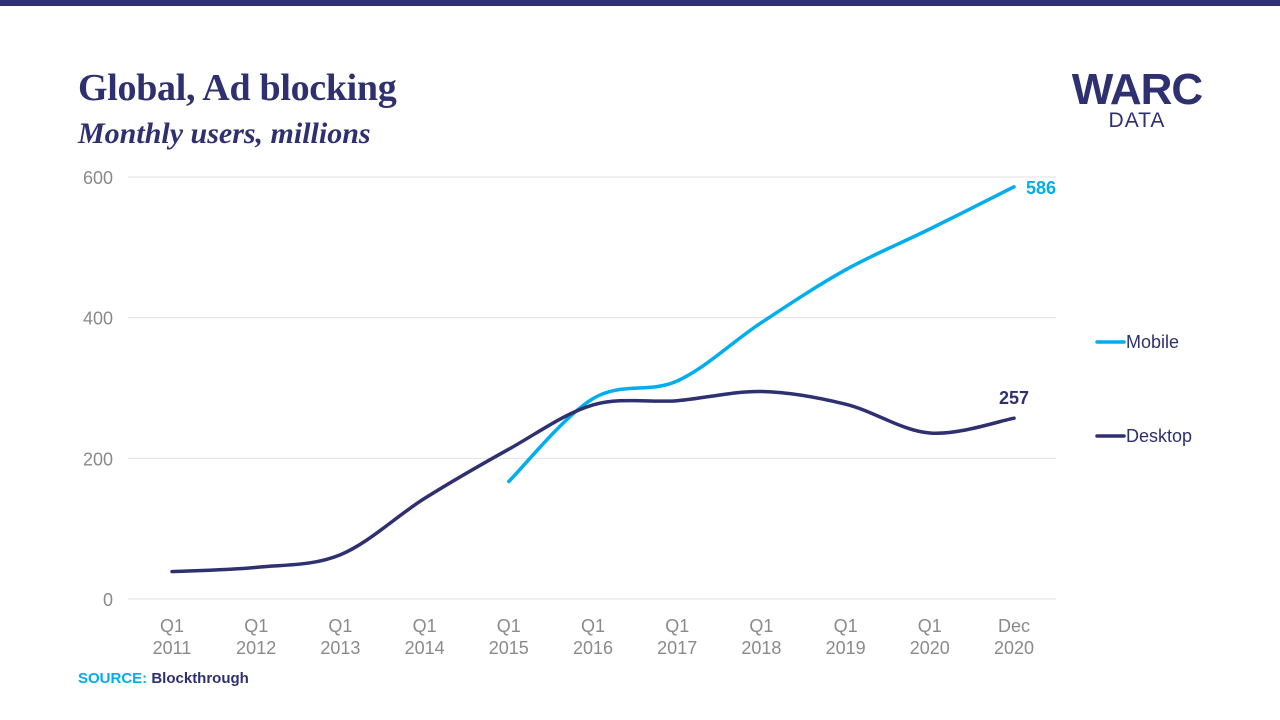 This screenshot has width=1280, height=720. What do you see at coordinates (237, 88) in the screenshot?
I see `chart-title: Global, Ad blocking` at bounding box center [237, 88].